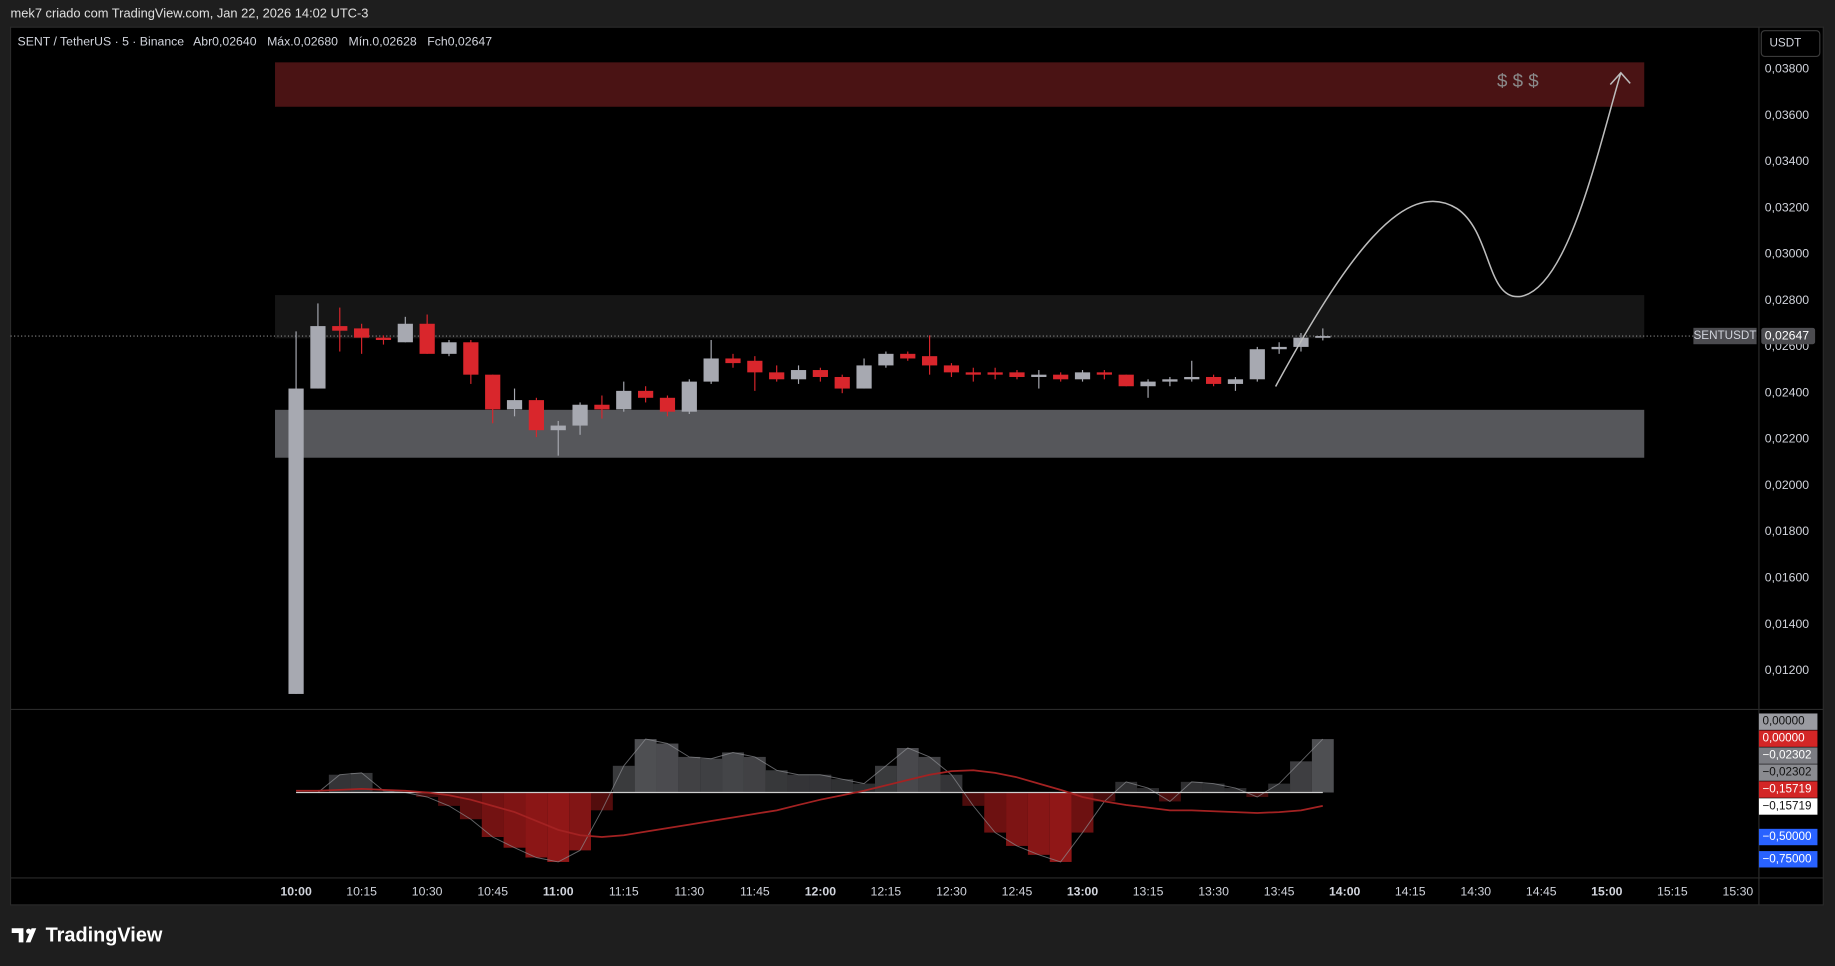 The height and width of the screenshot is (966, 1835). Describe the element at coordinates (459, 42) in the screenshot. I see `legend-value: Fch0,02647` at that location.